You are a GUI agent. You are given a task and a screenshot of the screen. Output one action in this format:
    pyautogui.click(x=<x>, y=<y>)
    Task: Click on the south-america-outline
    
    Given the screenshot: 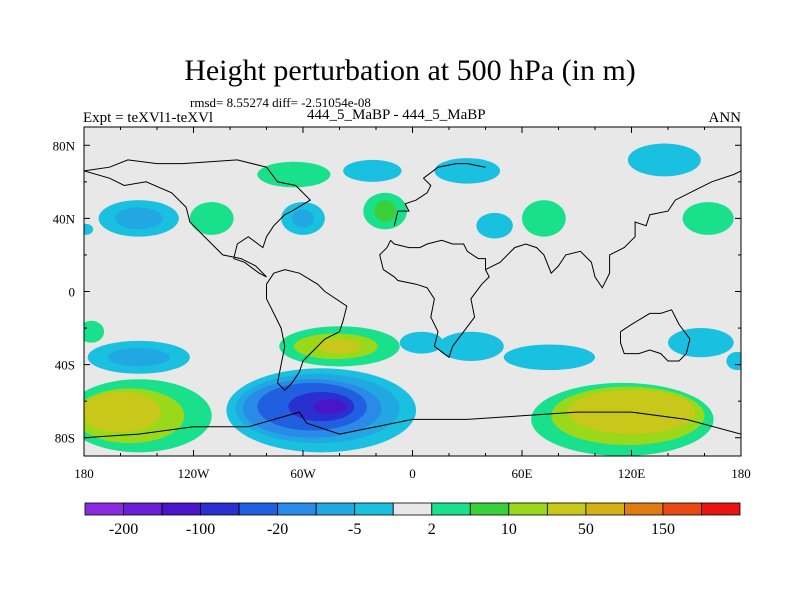 What is the action you would take?
    pyautogui.click(x=307, y=330)
    